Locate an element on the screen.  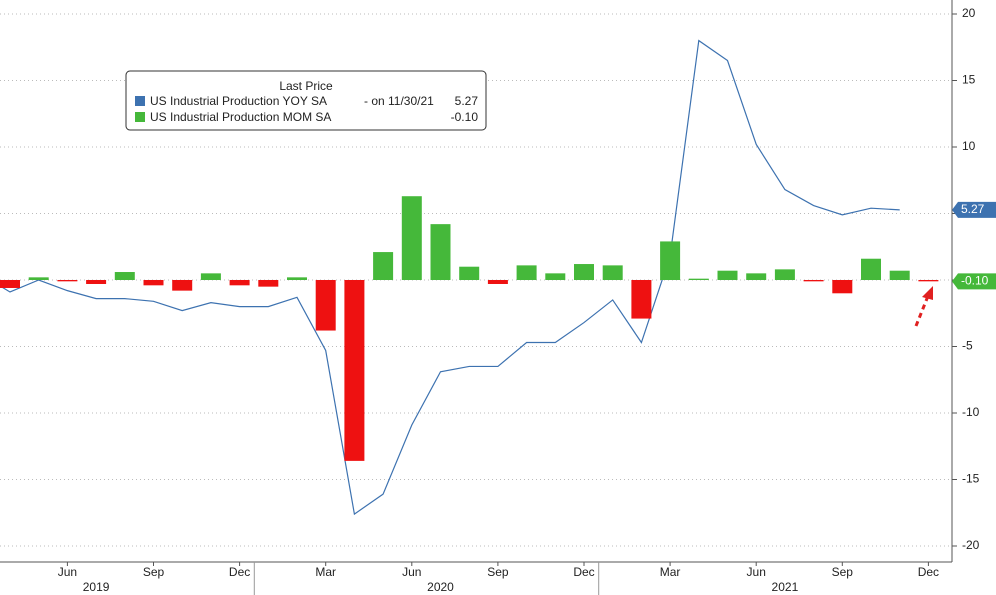
price-tag-label: -0.10 is located at coordinates (975, 281).